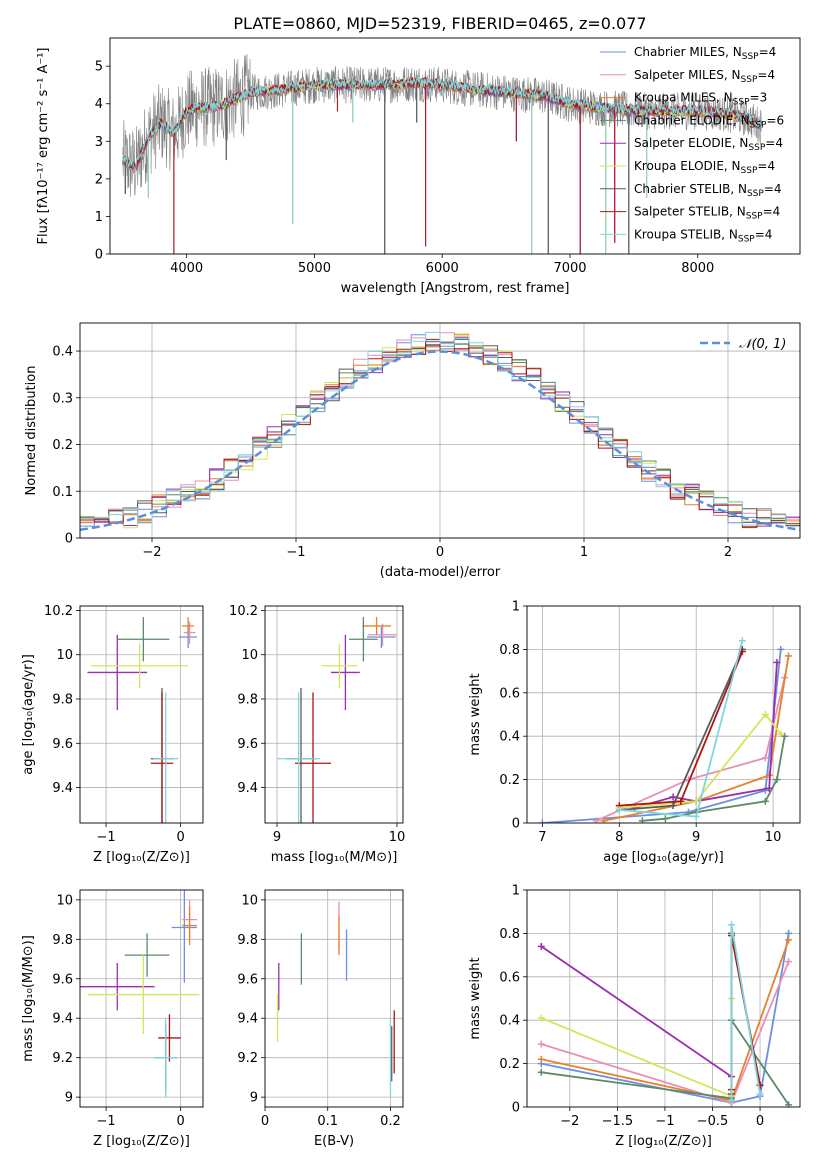  Describe the element at coordinates (665, 1018) in the screenshot. I see `weight-line-chabrier_miles` at that location.